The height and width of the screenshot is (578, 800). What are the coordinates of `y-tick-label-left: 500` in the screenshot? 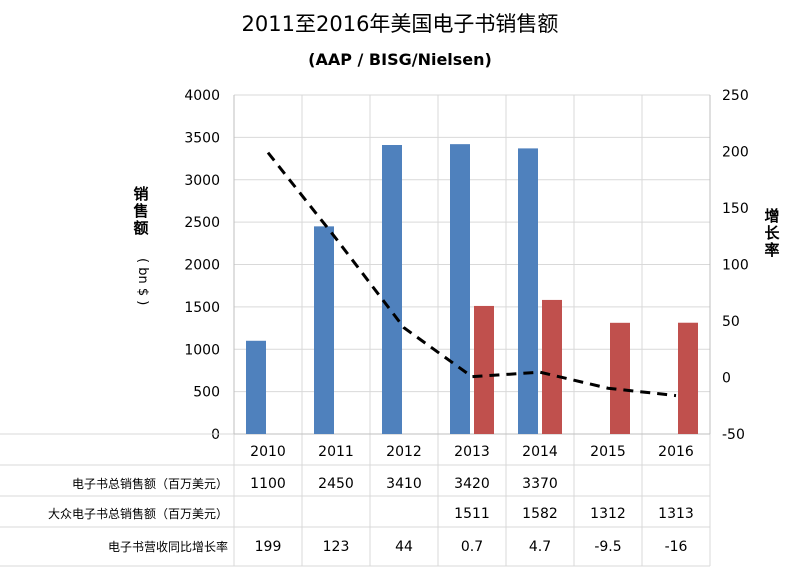 It's located at (206, 393).